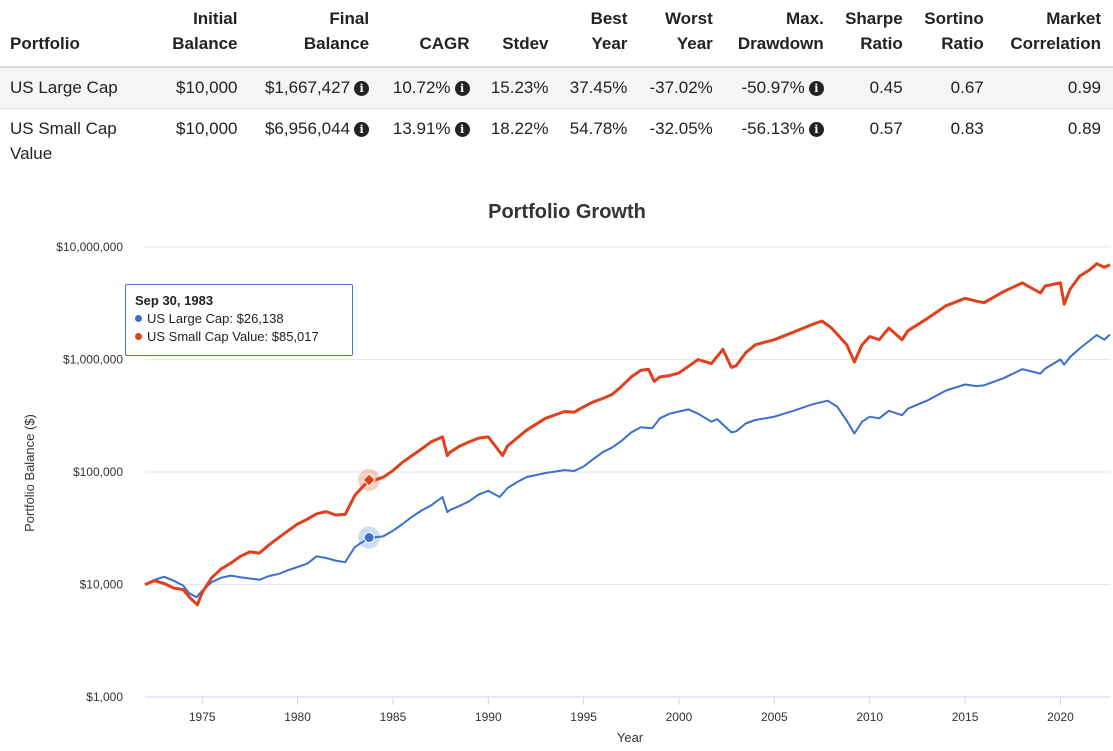 This screenshot has width=1113, height=751. I want to click on y-tick-label: $100,000, so click(98, 472).